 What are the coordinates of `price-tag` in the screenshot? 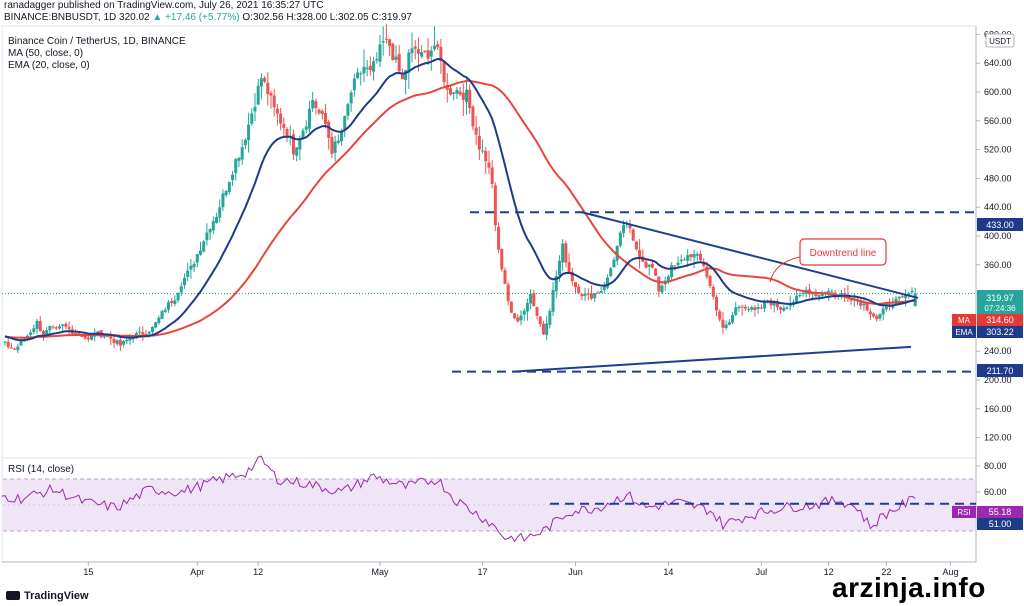 It's located at (1000, 302).